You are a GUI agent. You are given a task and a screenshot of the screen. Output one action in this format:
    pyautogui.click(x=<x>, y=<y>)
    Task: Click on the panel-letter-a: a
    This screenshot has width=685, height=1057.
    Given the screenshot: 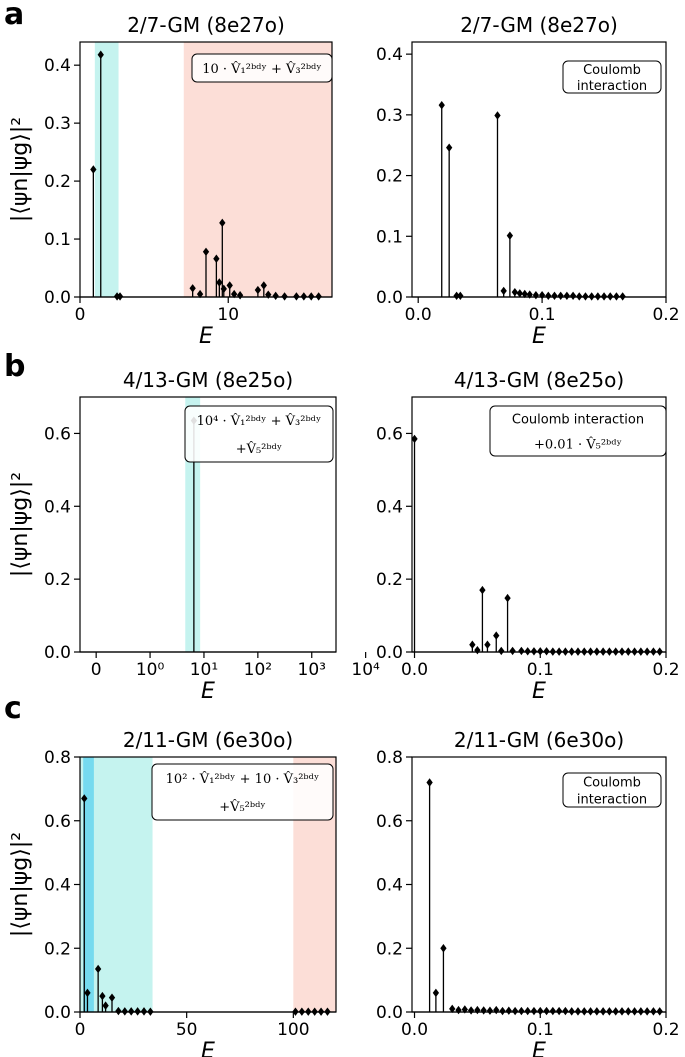 What is the action you would take?
    pyautogui.click(x=14, y=16)
    